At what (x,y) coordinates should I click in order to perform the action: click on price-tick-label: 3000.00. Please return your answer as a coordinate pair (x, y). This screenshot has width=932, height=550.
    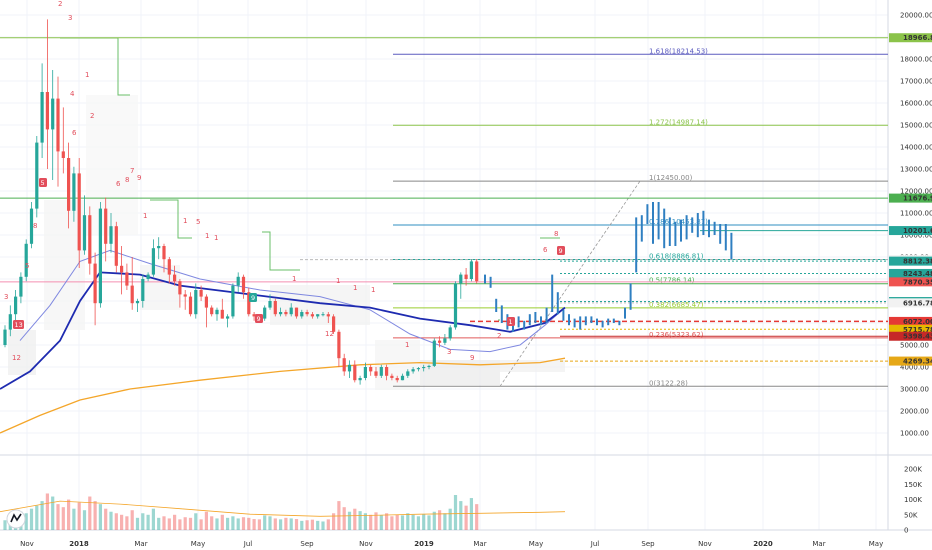
    Looking at the image, I should click on (914, 390).